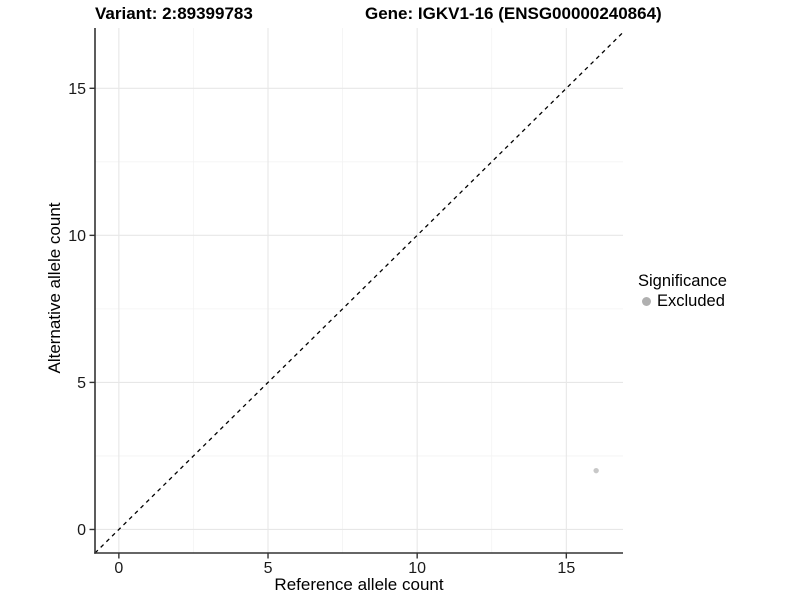 This screenshot has height=600, width=800. What do you see at coordinates (77, 89) in the screenshot?
I see `y-tick-label: 15` at bounding box center [77, 89].